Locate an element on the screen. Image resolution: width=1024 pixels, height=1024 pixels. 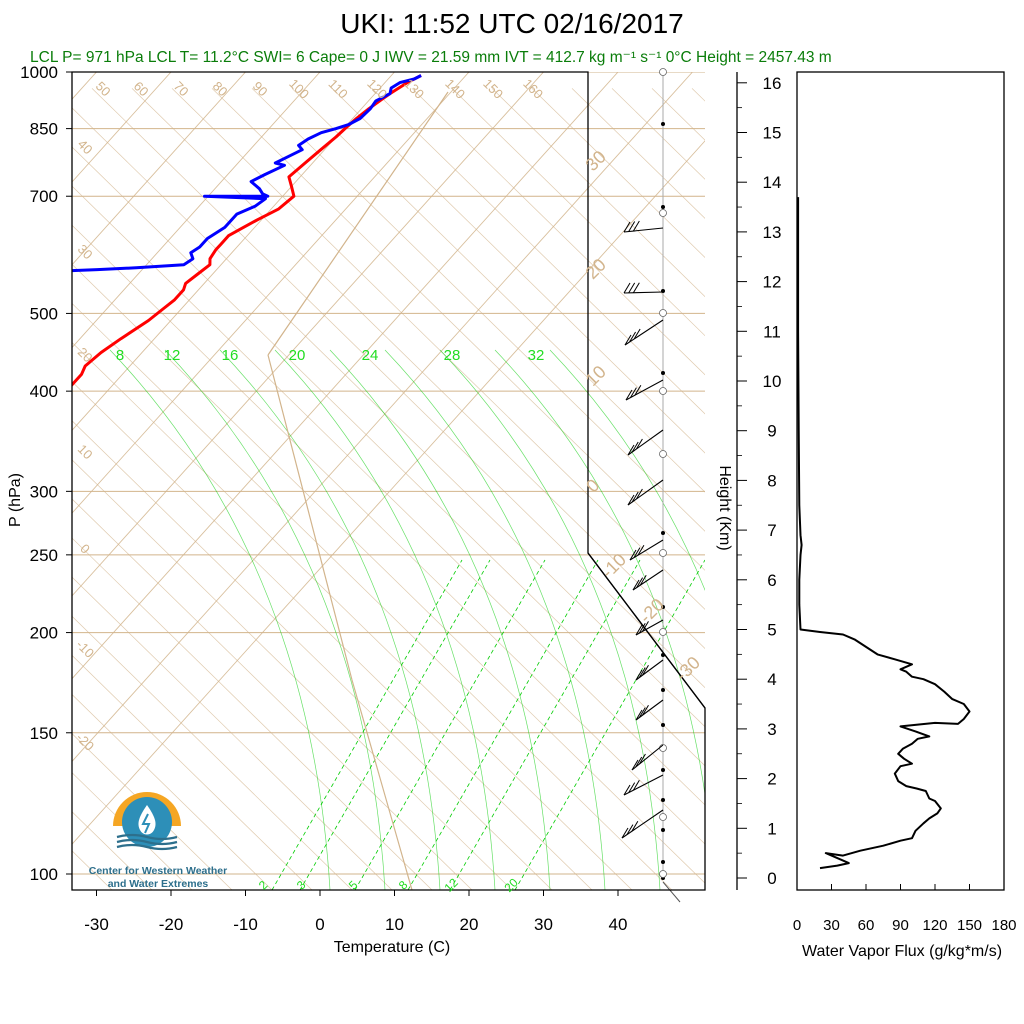
isotherm-label: 0 is located at coordinates (85, 549).